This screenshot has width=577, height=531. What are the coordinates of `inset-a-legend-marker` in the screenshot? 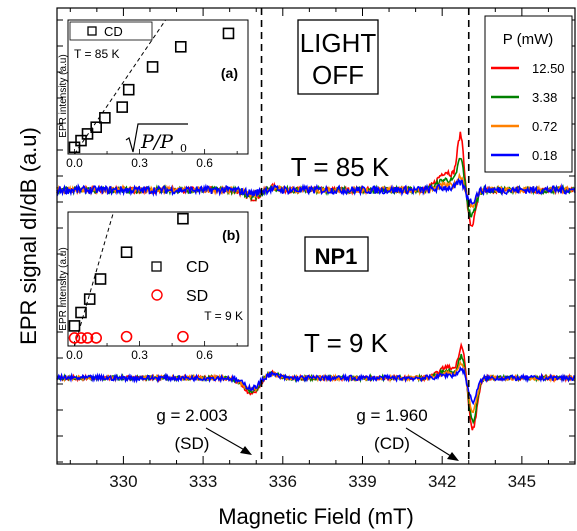 It's located at (92, 31).